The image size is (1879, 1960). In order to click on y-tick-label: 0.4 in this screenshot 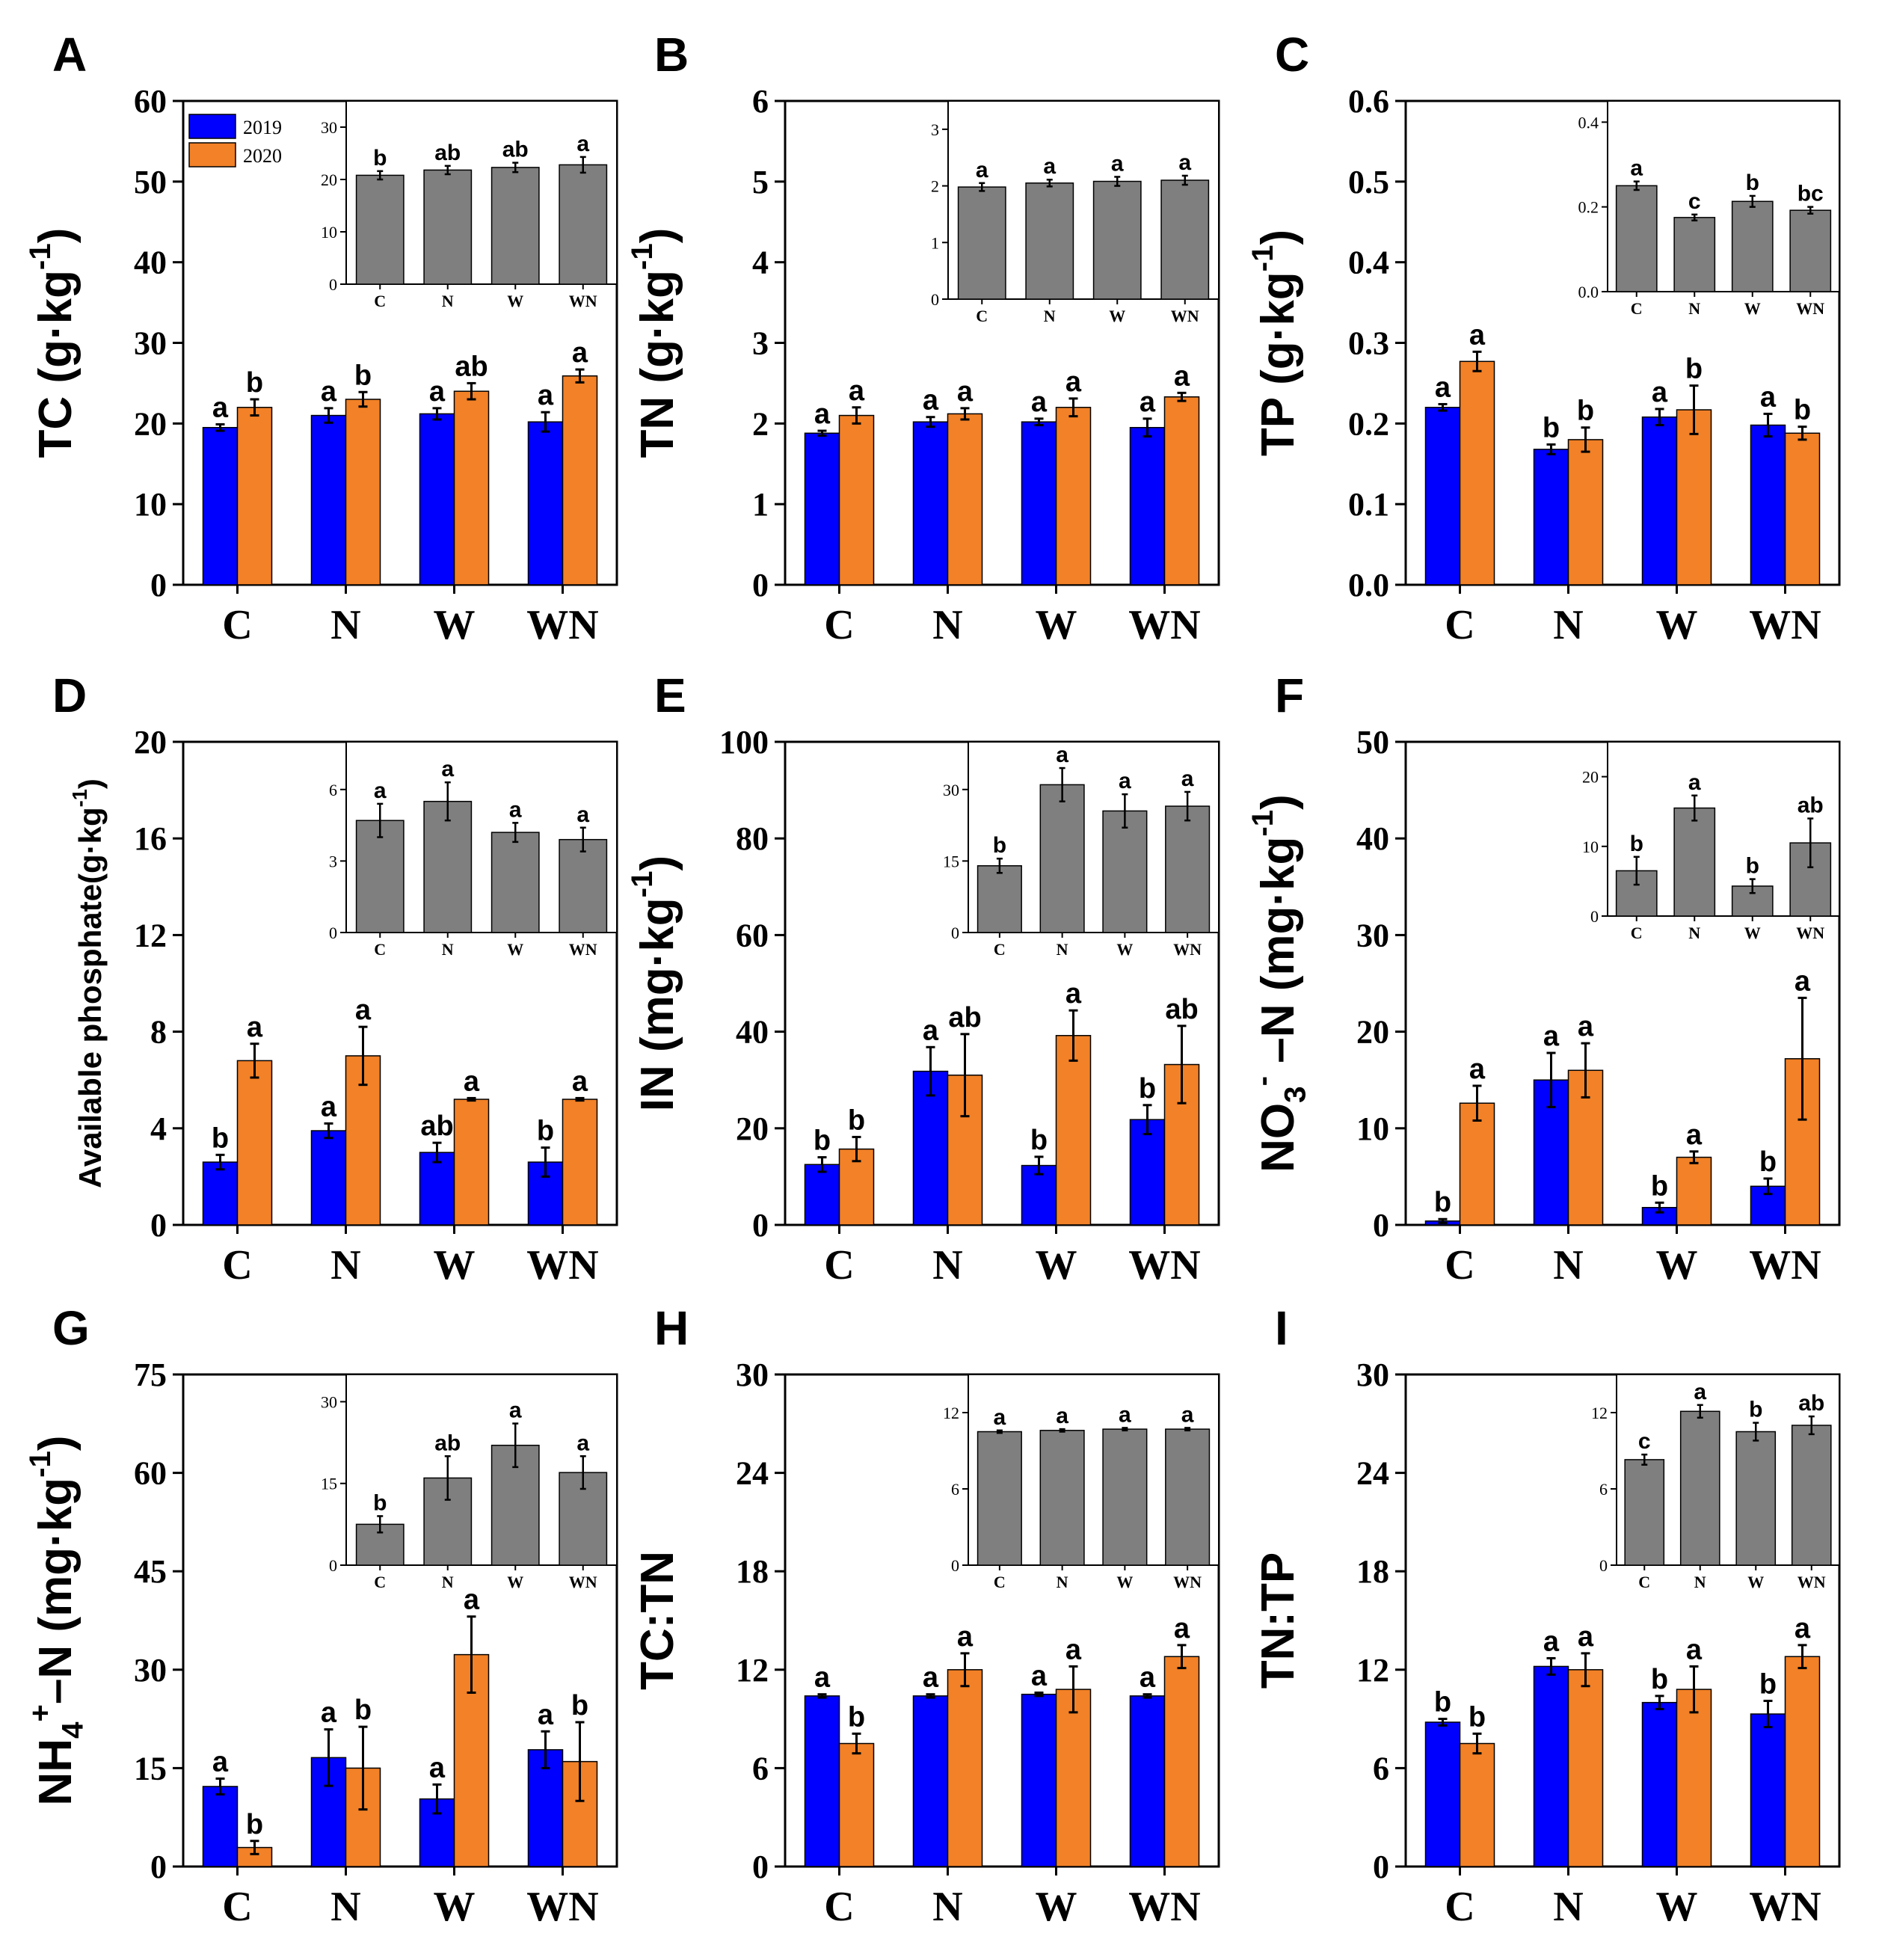, I will do `click(1368, 263)`.